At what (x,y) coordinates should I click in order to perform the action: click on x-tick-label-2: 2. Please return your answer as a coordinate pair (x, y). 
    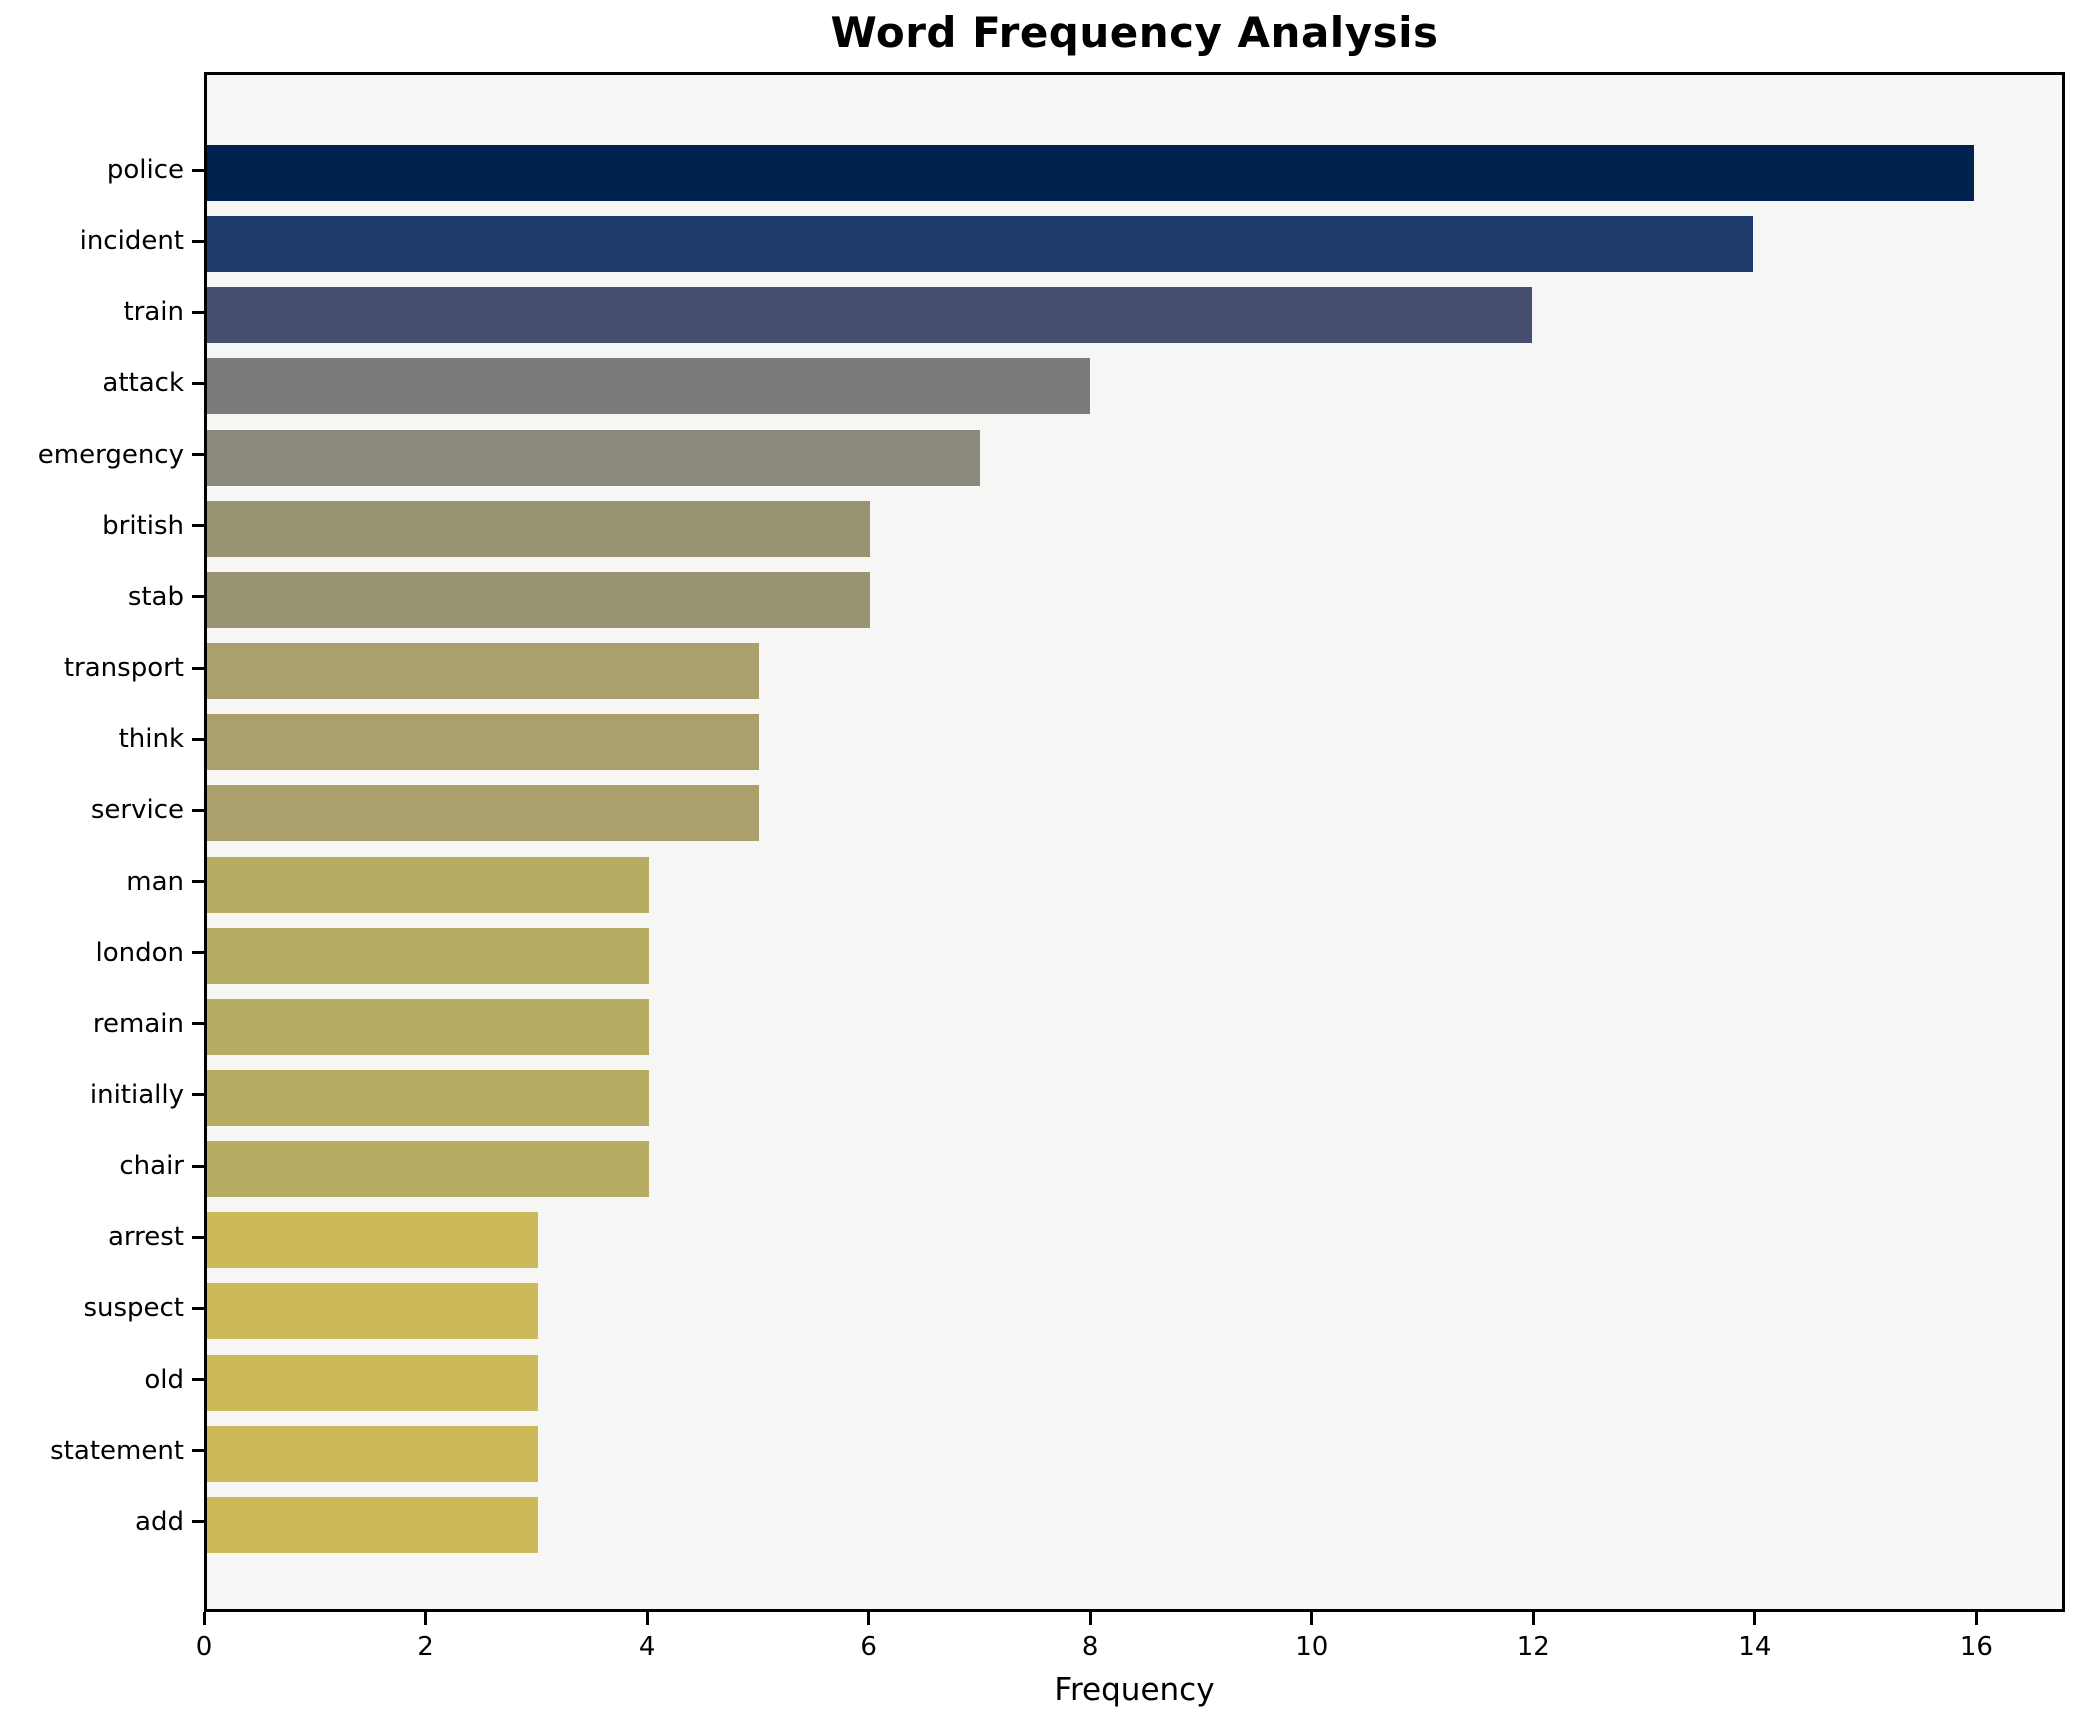
    Looking at the image, I should click on (425, 1647).